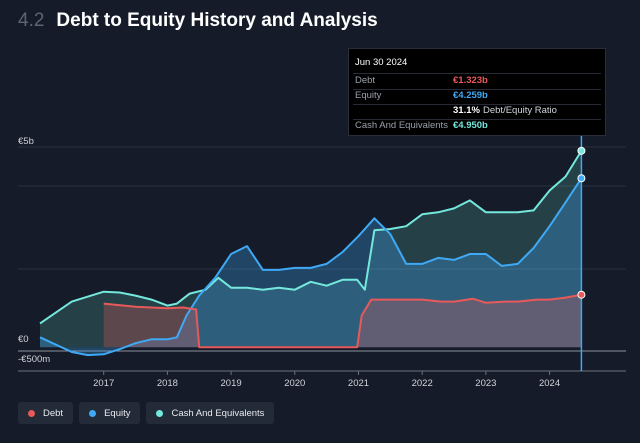 The image size is (640, 443). I want to click on legend-label-debt: Debt, so click(53, 413).